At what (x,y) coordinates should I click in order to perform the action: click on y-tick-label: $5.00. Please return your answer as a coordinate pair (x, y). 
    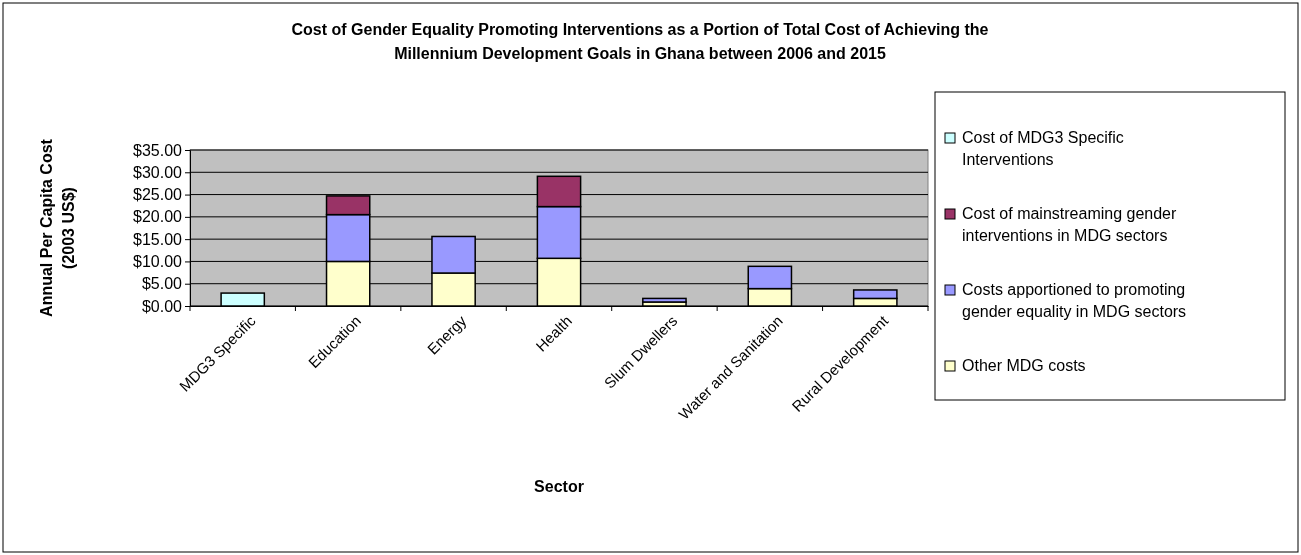
    Looking at the image, I should click on (162, 284).